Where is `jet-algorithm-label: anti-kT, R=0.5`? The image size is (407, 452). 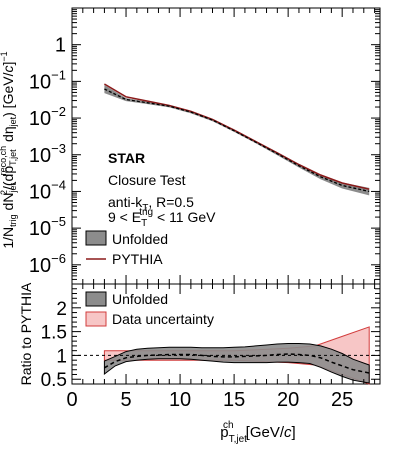
jet-algorithm-label: anti-kT, R=0.5 is located at coordinates (151, 204).